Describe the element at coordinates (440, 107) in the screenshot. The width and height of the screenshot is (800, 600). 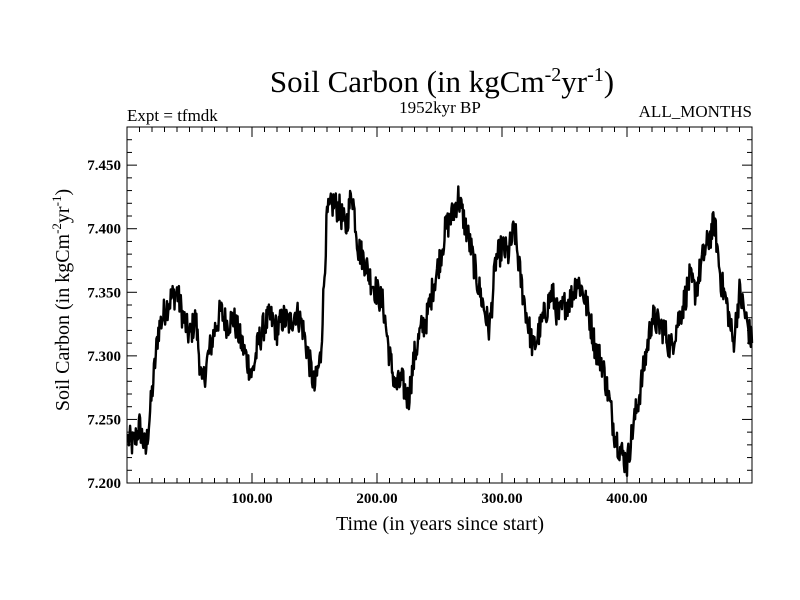
I see `subtitle-center: 1952kyr BP` at that location.